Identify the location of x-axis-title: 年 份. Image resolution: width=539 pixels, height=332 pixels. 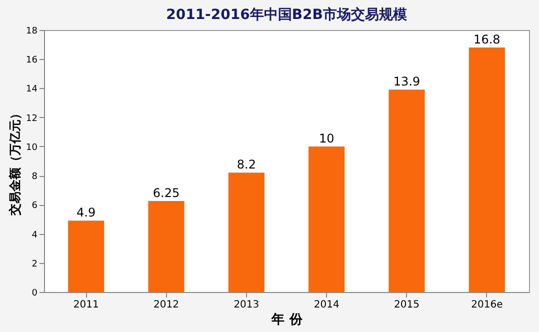
(287, 320).